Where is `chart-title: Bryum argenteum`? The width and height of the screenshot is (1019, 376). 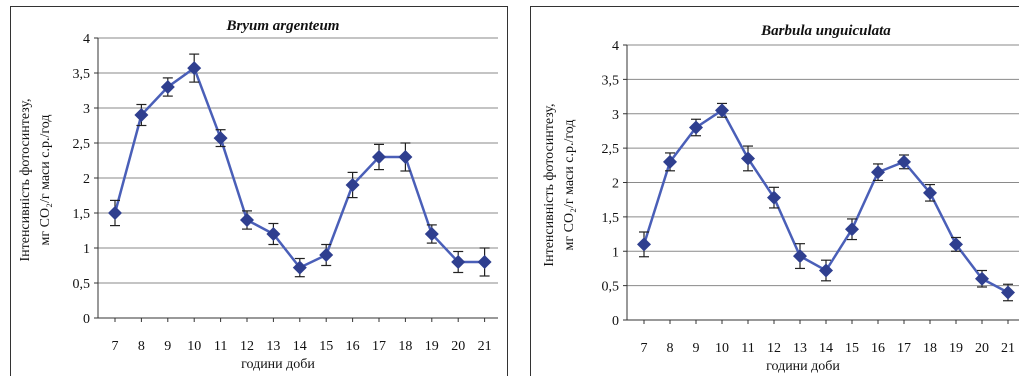 chart-title: Bryum argenteum is located at coordinates (283, 26).